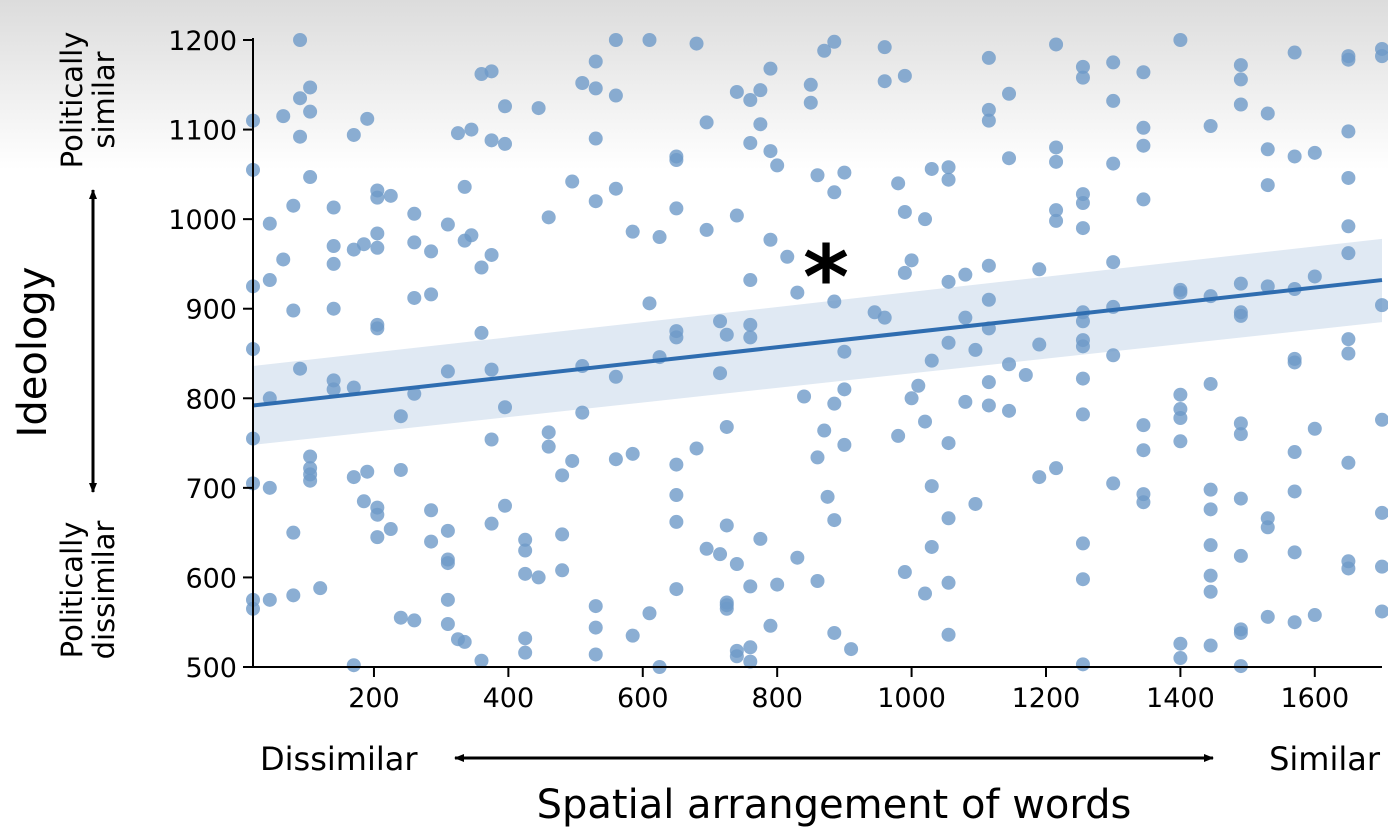 This screenshot has height=832, width=1388. Describe the element at coordinates (211, 310) in the screenshot. I see `y-tick-label: 900` at that location.